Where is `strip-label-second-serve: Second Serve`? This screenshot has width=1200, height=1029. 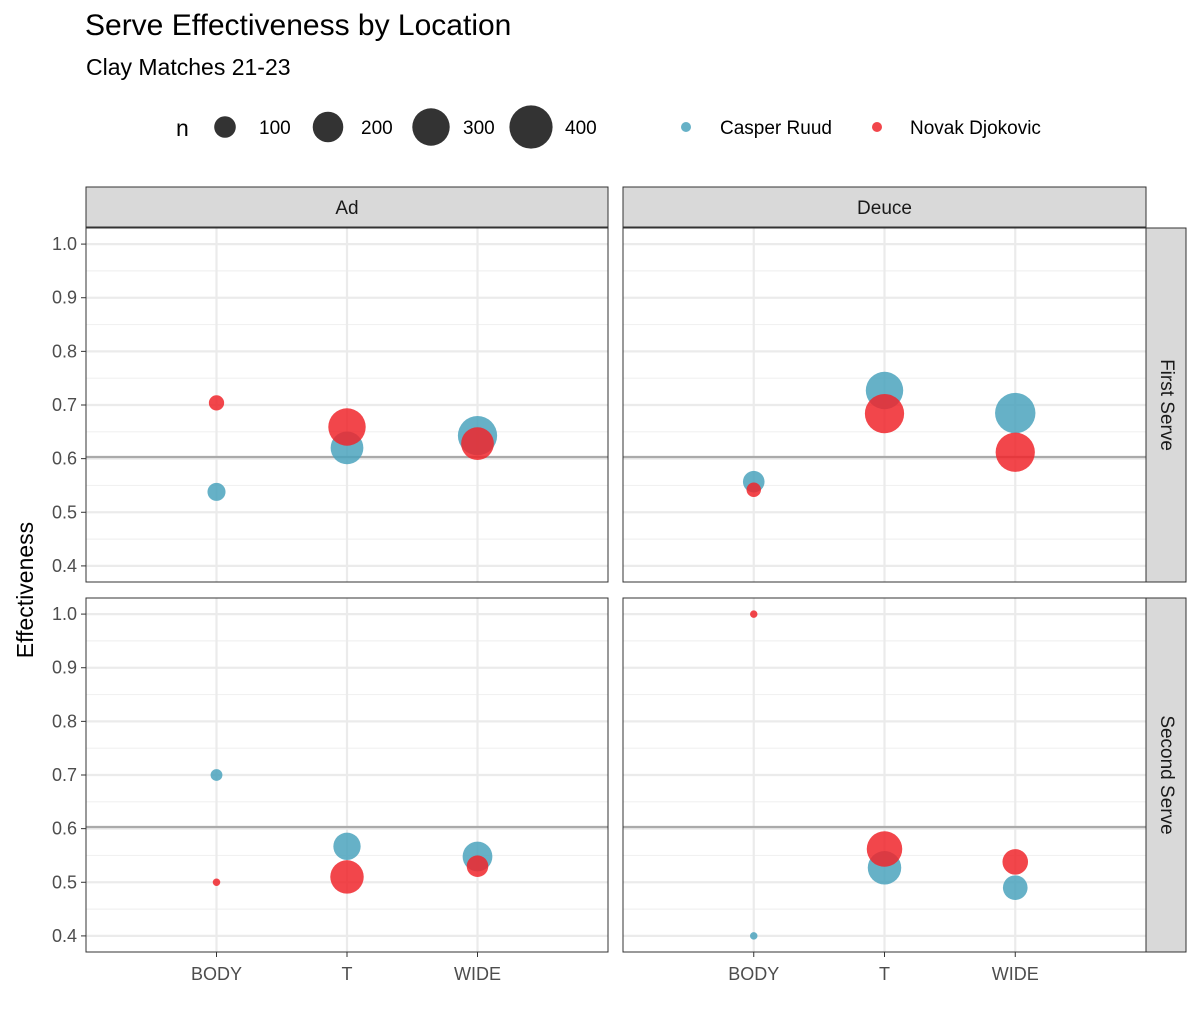
strip-label-second-serve: Second Serve is located at coordinates (1166, 774).